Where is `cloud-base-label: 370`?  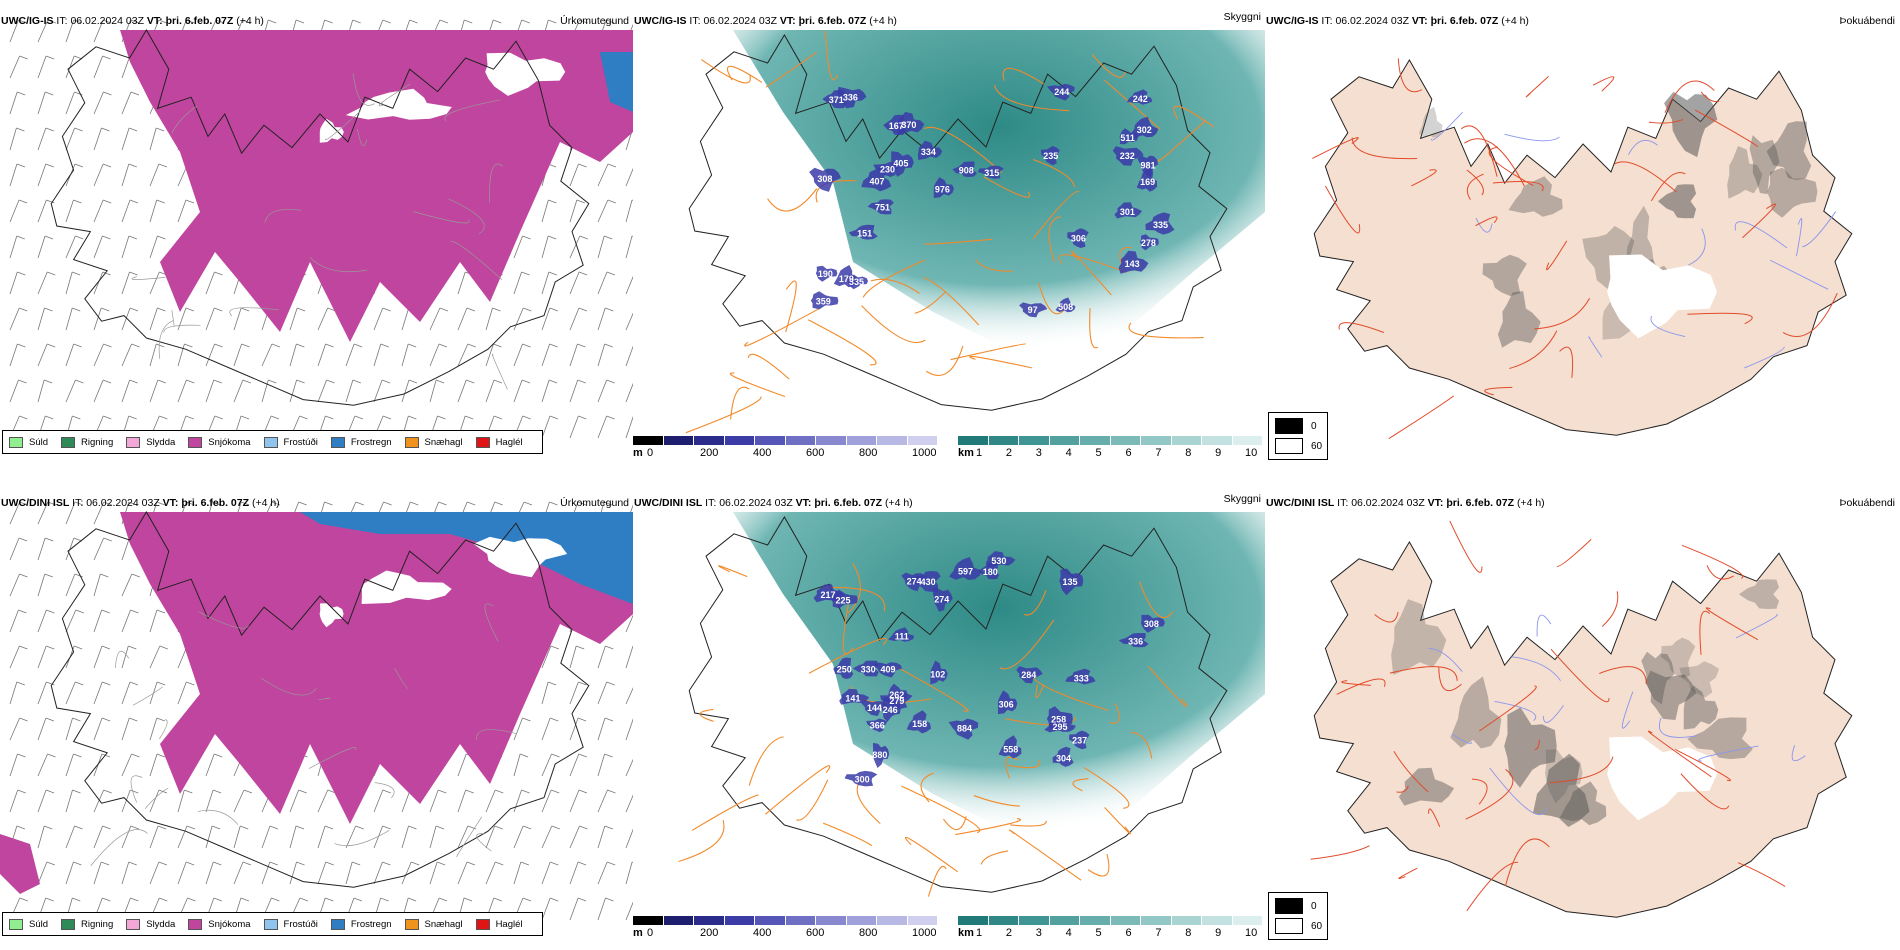 cloud-base-label: 370 is located at coordinates (908, 125).